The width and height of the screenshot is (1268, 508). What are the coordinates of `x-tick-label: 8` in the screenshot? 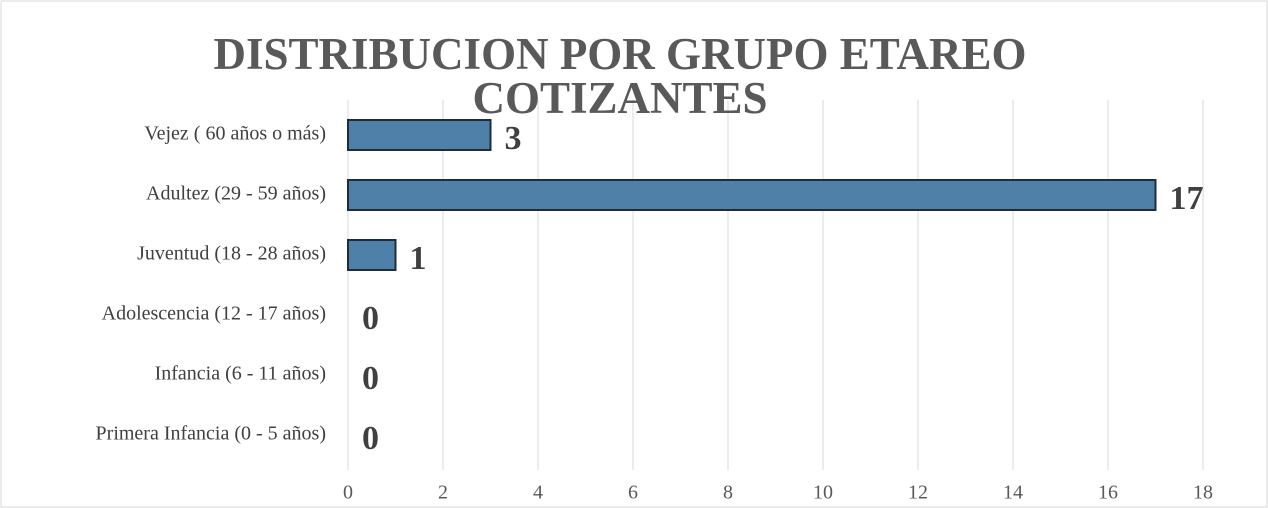 It's located at (728, 493).